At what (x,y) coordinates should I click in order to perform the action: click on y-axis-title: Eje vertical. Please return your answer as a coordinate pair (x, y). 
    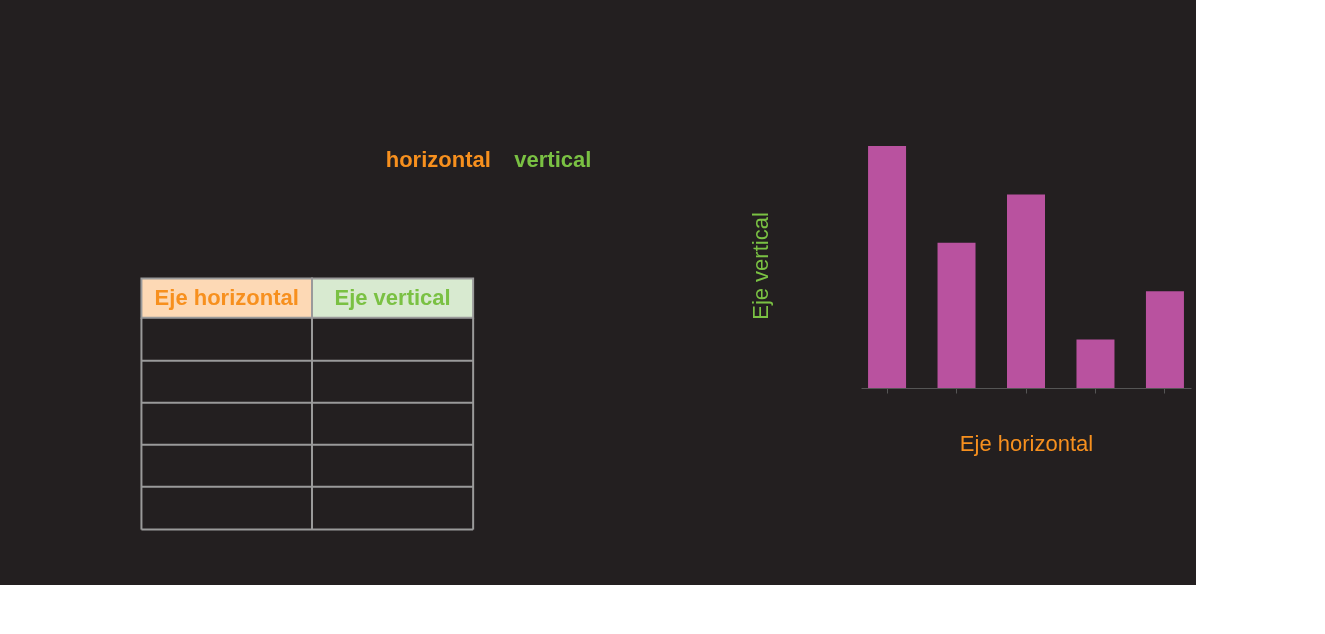
    Looking at the image, I should click on (760, 266).